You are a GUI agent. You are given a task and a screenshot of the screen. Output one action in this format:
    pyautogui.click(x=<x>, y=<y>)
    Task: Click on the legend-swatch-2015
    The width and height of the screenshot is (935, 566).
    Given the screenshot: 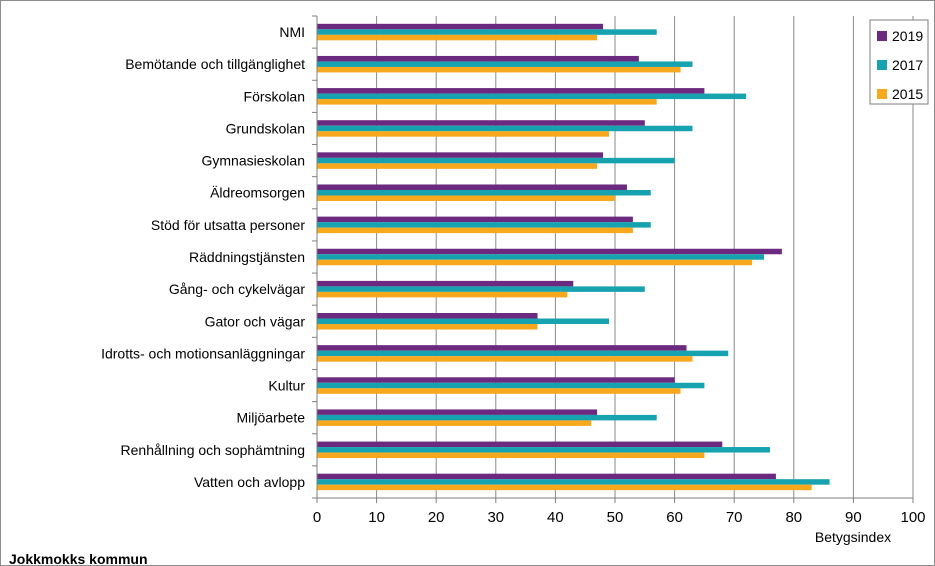 What is the action you would take?
    pyautogui.click(x=882, y=94)
    